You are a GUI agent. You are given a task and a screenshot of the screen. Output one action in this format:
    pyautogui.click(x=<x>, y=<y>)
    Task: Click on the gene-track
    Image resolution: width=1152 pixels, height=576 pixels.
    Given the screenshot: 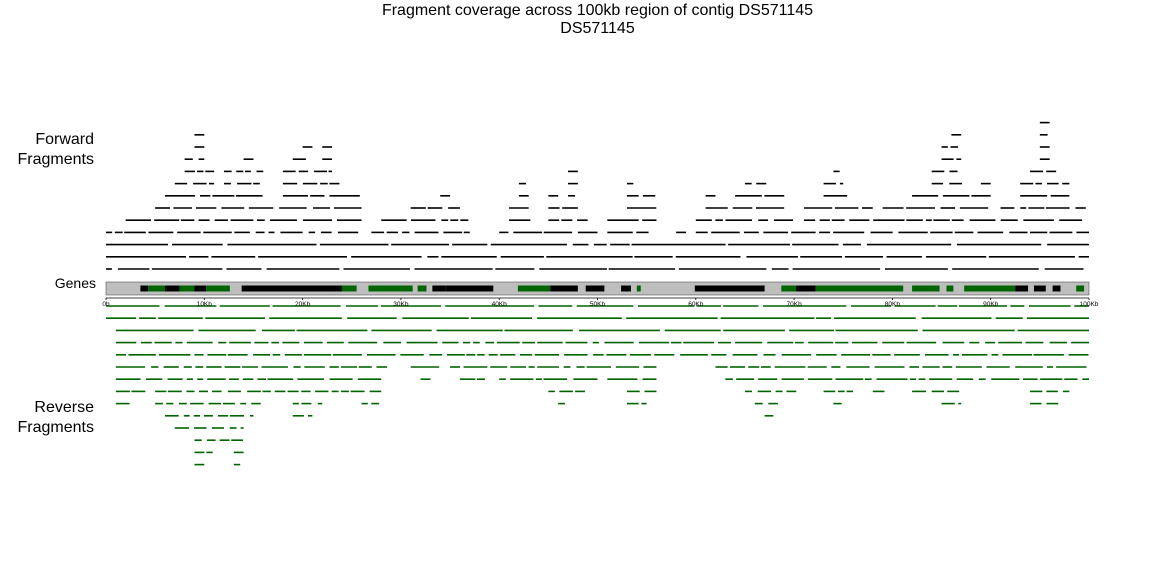 What is the action you would take?
    pyautogui.click(x=597, y=288)
    